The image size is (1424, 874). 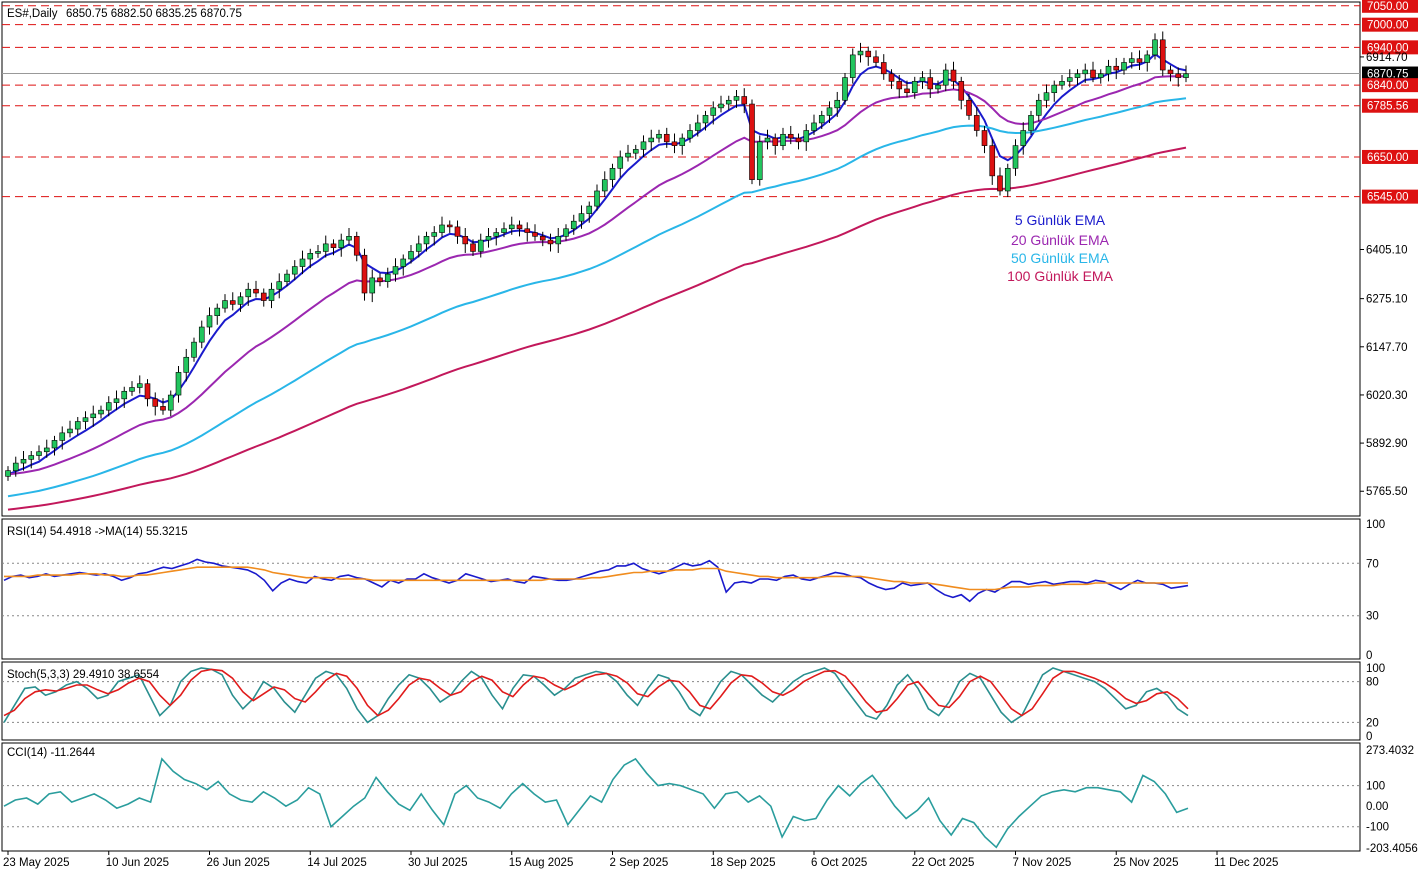 I want to click on price-tick-label: 6147.70, so click(x=1387, y=348).